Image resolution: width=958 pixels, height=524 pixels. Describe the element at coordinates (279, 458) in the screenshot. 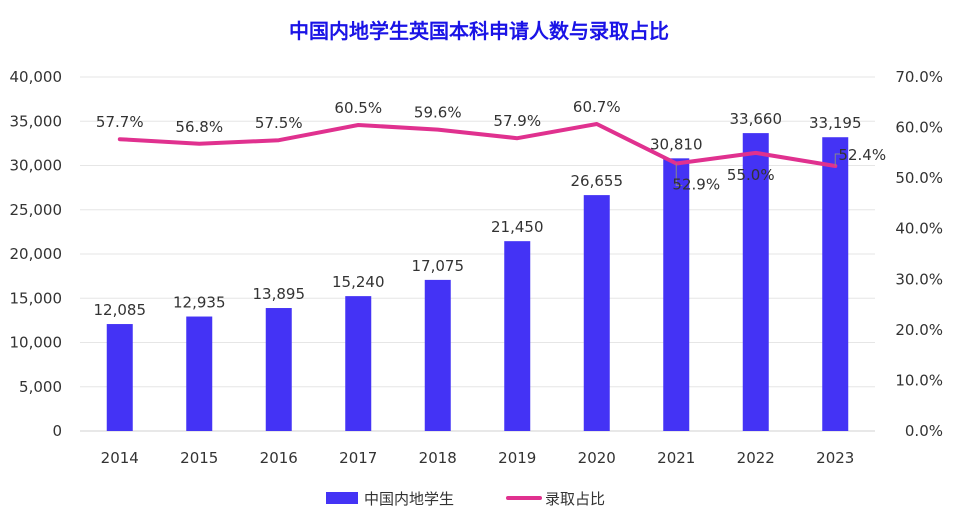

I see `x-tick-label: 2016` at that location.